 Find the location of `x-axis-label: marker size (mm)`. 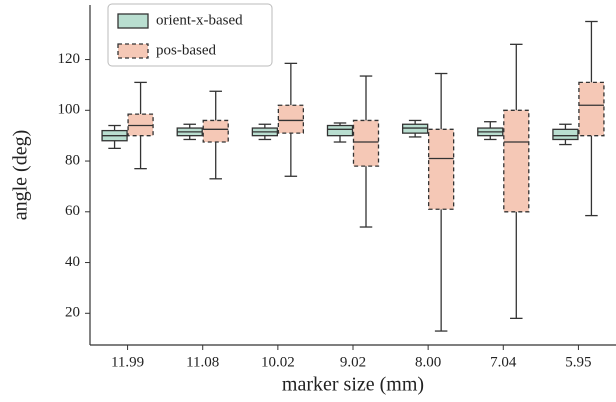

x-axis-label: marker size (mm) is located at coordinates (353, 385).